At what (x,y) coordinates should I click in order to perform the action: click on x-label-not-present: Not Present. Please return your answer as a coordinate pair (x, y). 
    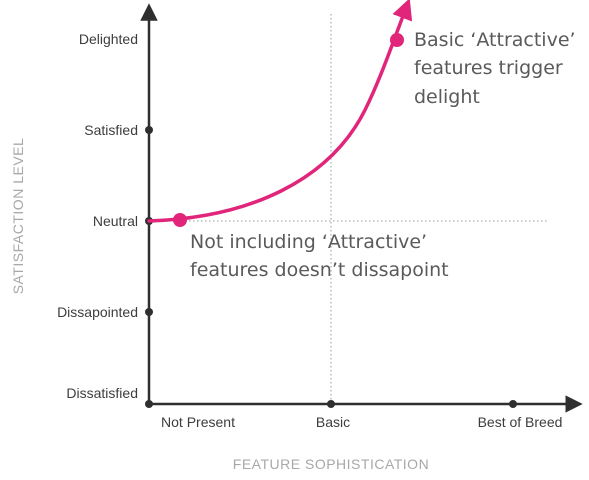
    Looking at the image, I should click on (198, 422).